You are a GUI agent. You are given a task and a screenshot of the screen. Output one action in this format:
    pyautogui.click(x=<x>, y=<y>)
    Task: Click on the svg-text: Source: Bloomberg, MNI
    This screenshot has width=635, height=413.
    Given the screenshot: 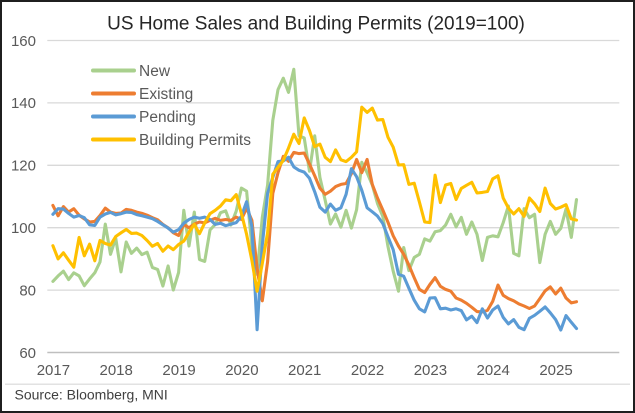 What is the action you would take?
    pyautogui.click(x=91, y=395)
    